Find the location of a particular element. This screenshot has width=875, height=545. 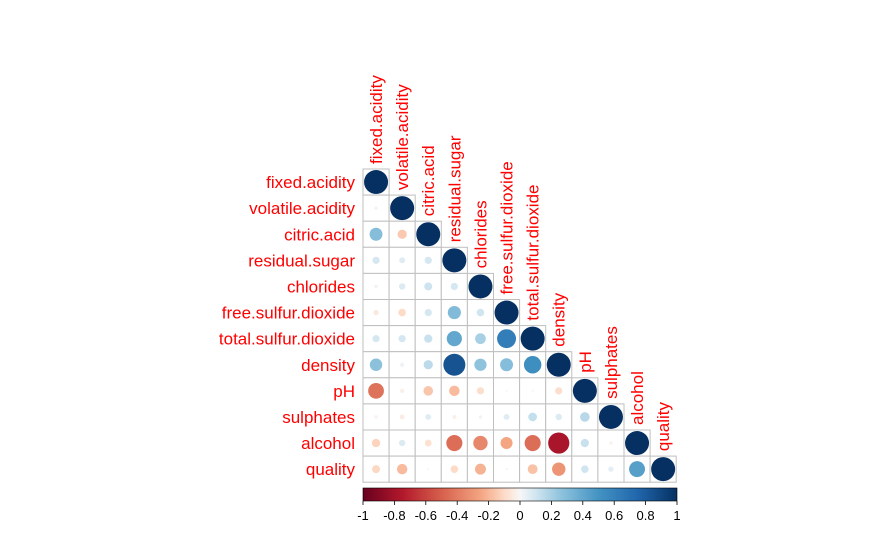

colorbar-tick-label: 0.4 is located at coordinates (583, 515).